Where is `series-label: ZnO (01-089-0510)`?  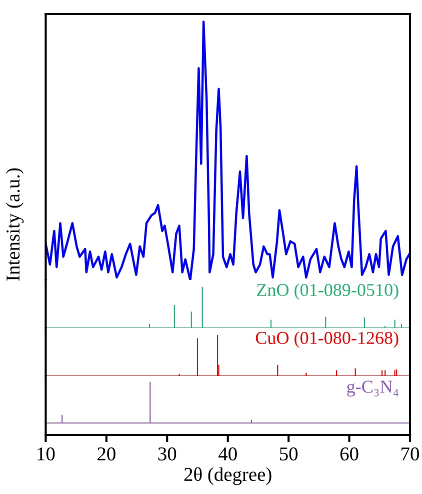
series-label: ZnO (01-089-0510) is located at coordinates (327, 291).